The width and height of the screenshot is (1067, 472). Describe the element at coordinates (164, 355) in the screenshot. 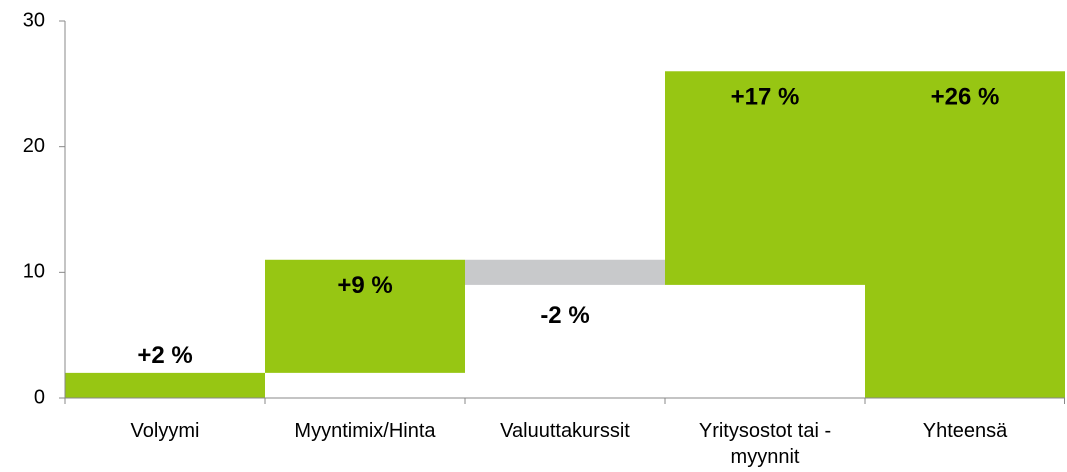

I see `value-label: +2 %` at that location.